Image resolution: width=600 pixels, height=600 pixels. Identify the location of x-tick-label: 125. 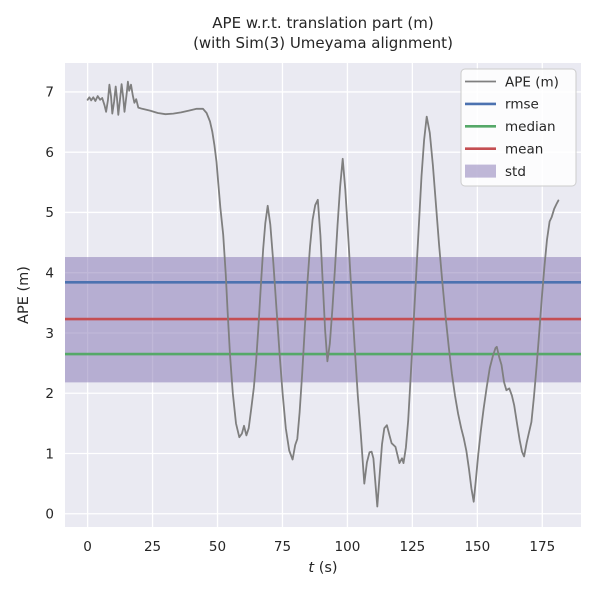
(412, 547).